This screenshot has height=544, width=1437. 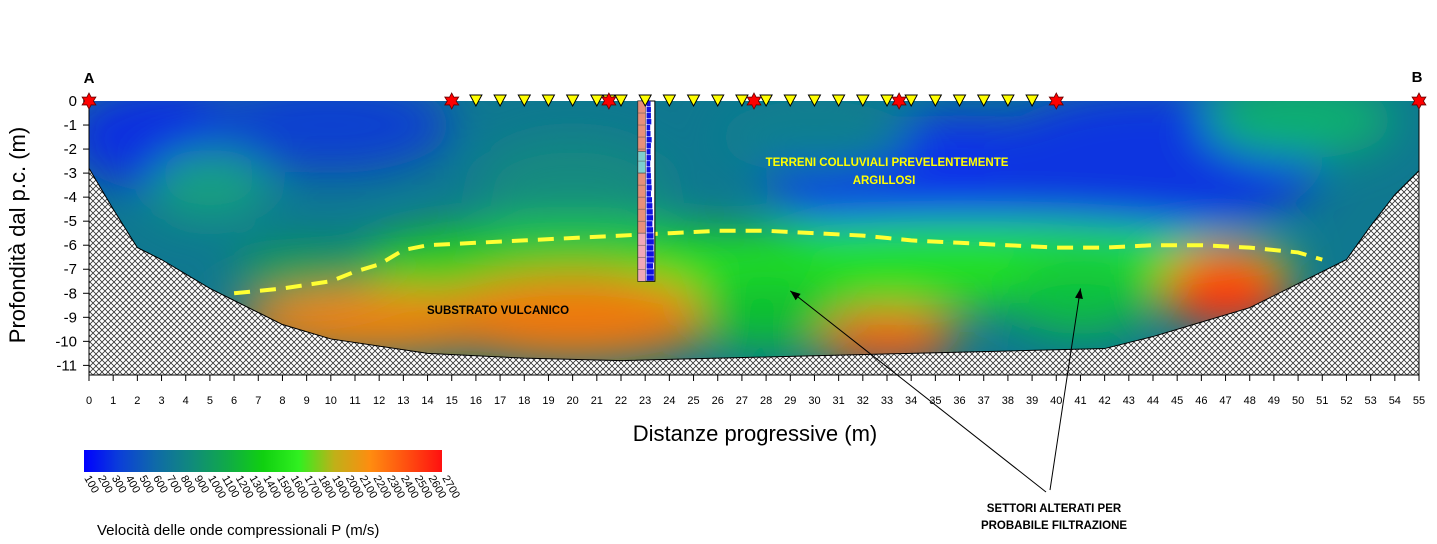 I want to click on annotation-upper-unit-line1: TERRENI COLLUVIALI PREVELENTEMENTE, so click(x=887, y=163).